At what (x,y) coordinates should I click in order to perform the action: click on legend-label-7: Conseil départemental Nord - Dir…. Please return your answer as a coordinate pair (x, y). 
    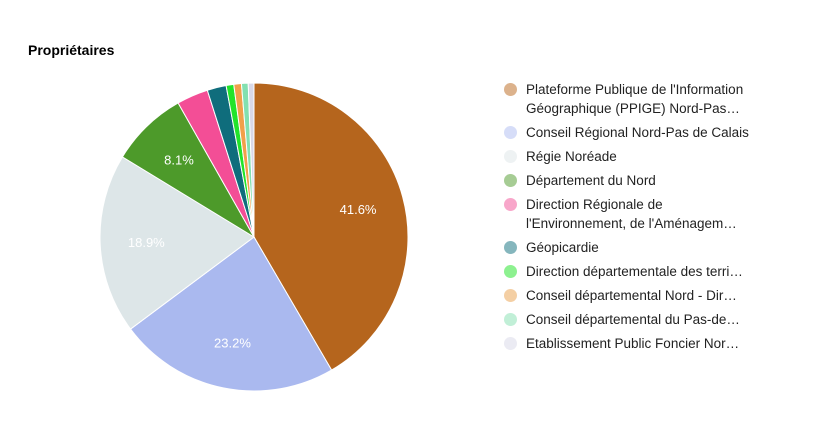
    Looking at the image, I should click on (631, 295).